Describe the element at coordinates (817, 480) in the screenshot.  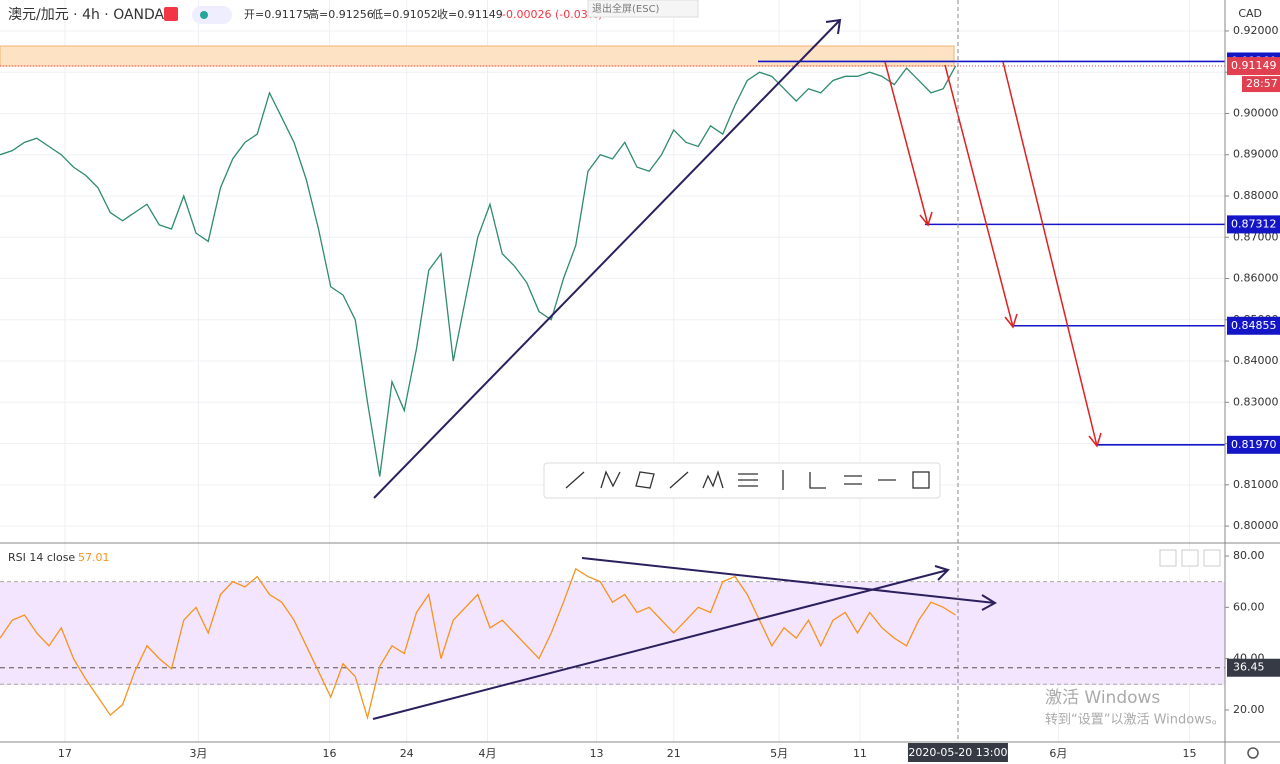
I see `tool-measure` at that location.